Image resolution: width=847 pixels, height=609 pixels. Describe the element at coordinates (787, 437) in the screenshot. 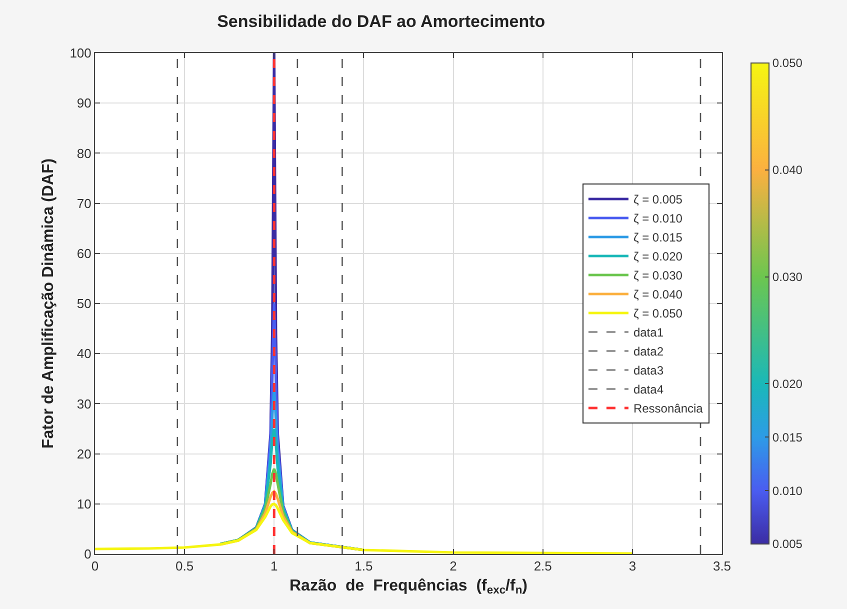

I see `color-bar-label: 0.015` at that location.